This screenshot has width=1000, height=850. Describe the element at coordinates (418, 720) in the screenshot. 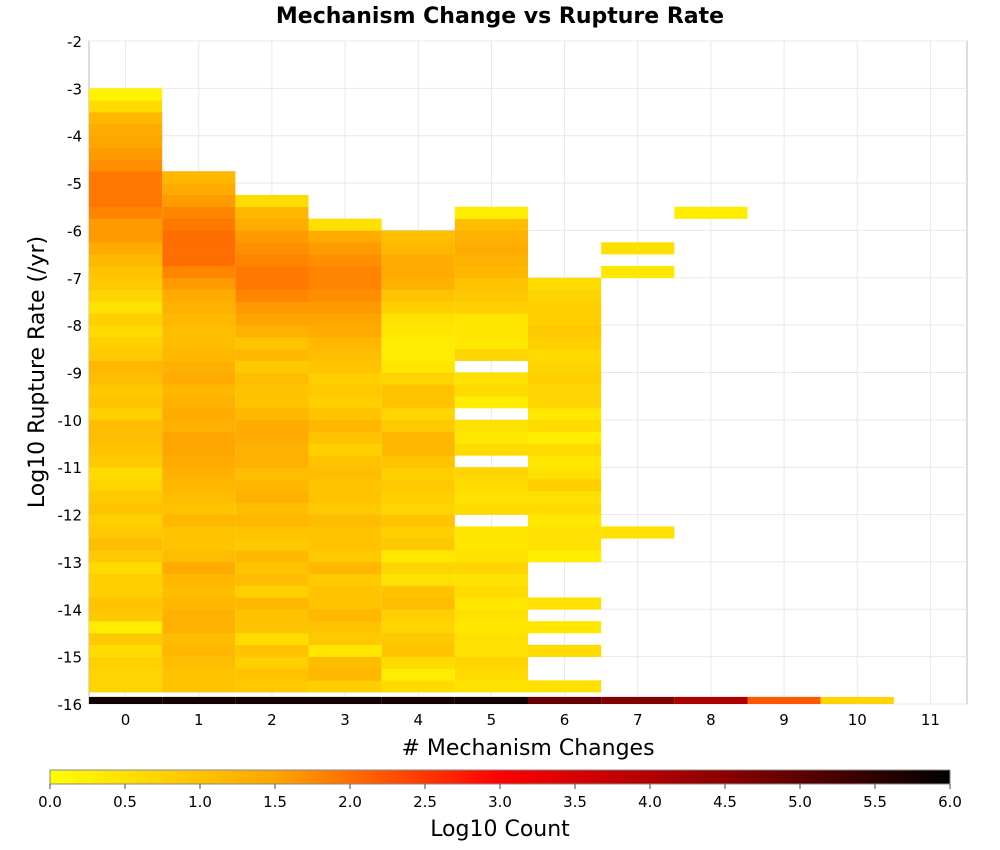

I see `x-tick-label: 4` at that location.